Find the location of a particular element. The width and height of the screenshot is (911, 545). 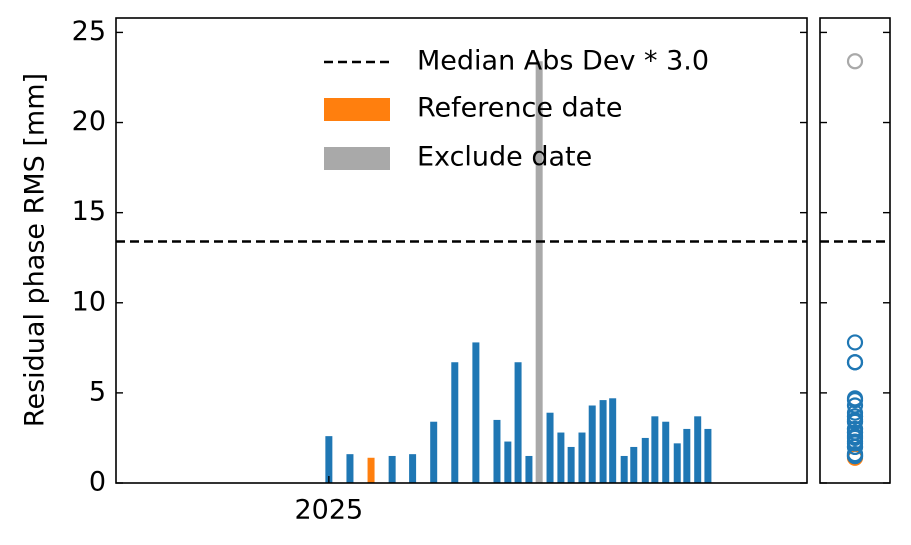

legend-label: Reference date is located at coordinates (519, 108).